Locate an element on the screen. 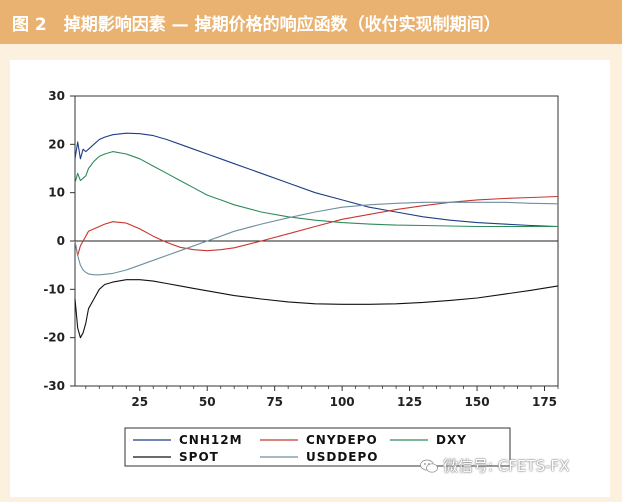 Image resolution: width=622 pixels, height=502 pixels. series-line-cnh12m is located at coordinates (316, 180).